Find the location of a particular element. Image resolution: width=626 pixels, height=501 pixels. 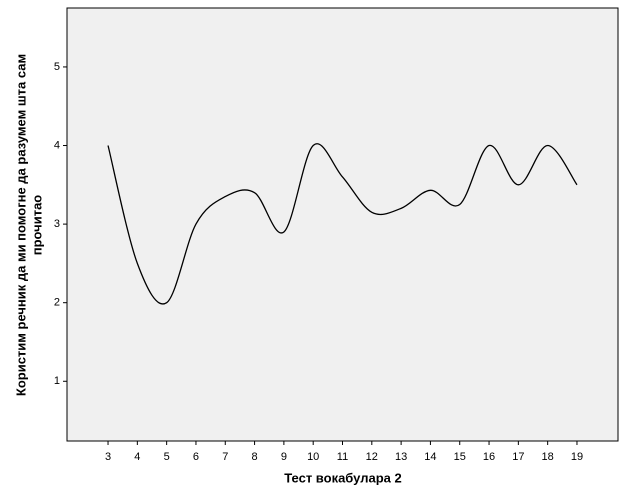

x-tick-label: 10 is located at coordinates (313, 457).